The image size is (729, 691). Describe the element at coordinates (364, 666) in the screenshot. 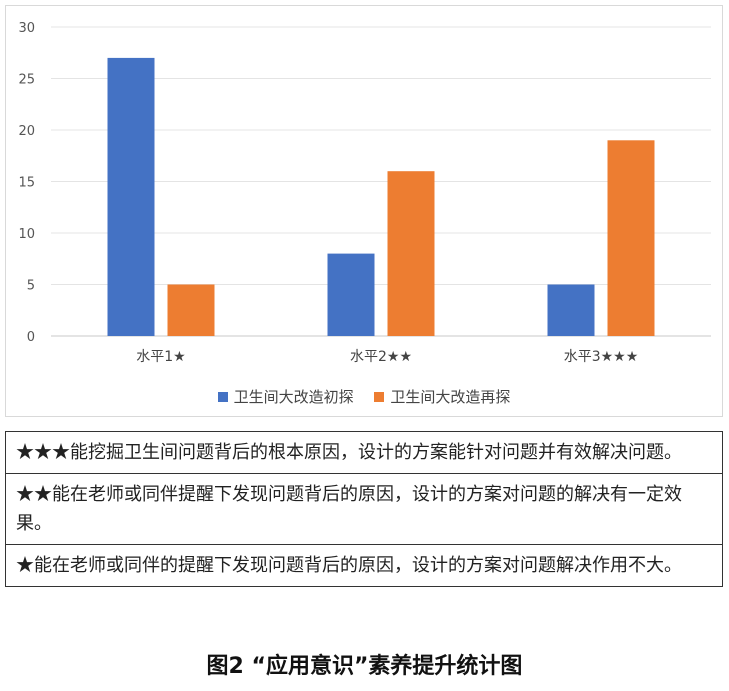

I see `figure-caption: 图2 “应用意识”素养提升统计图` at that location.